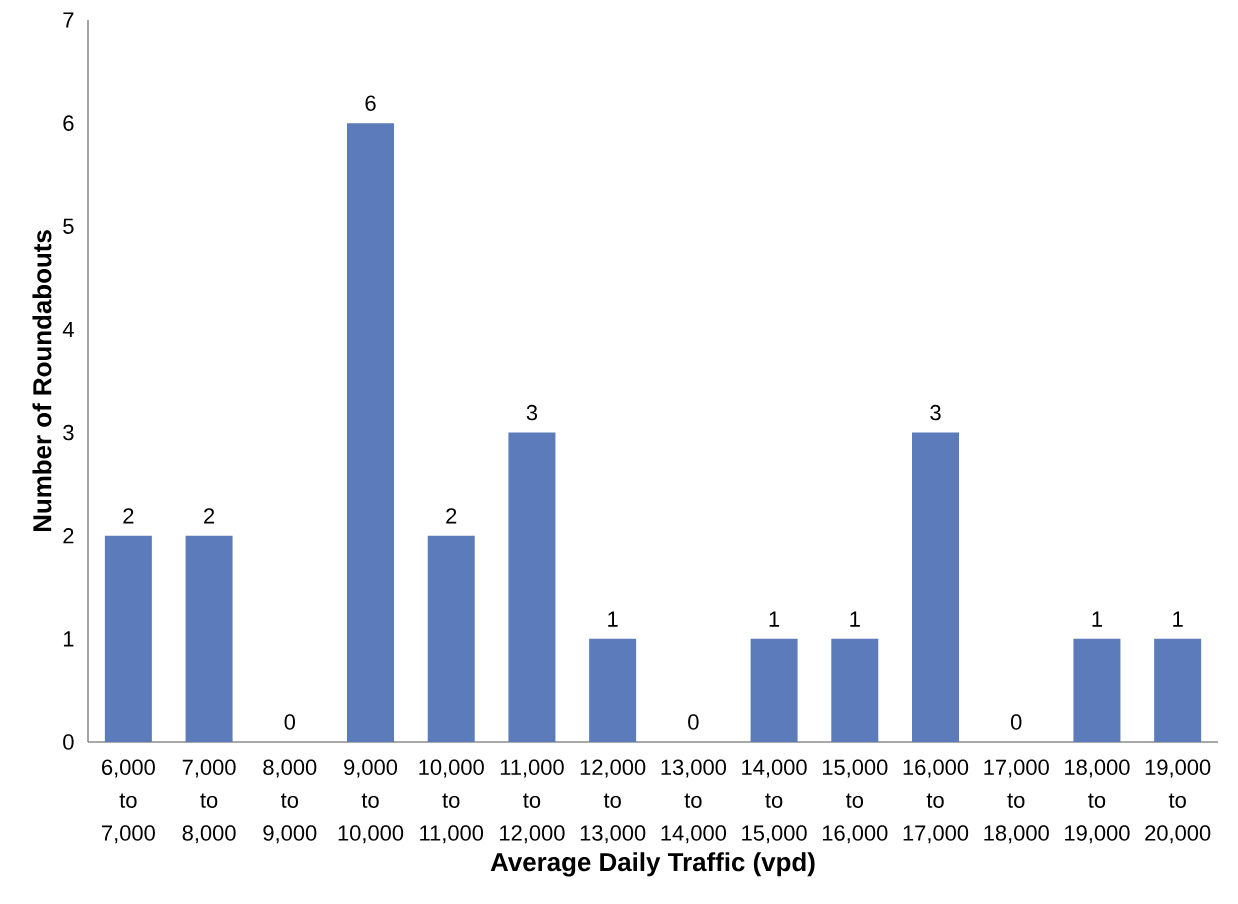 This screenshot has width=1238, height=904. I want to click on x-tick-label: 19,000 to 20,000, so click(1178, 801).